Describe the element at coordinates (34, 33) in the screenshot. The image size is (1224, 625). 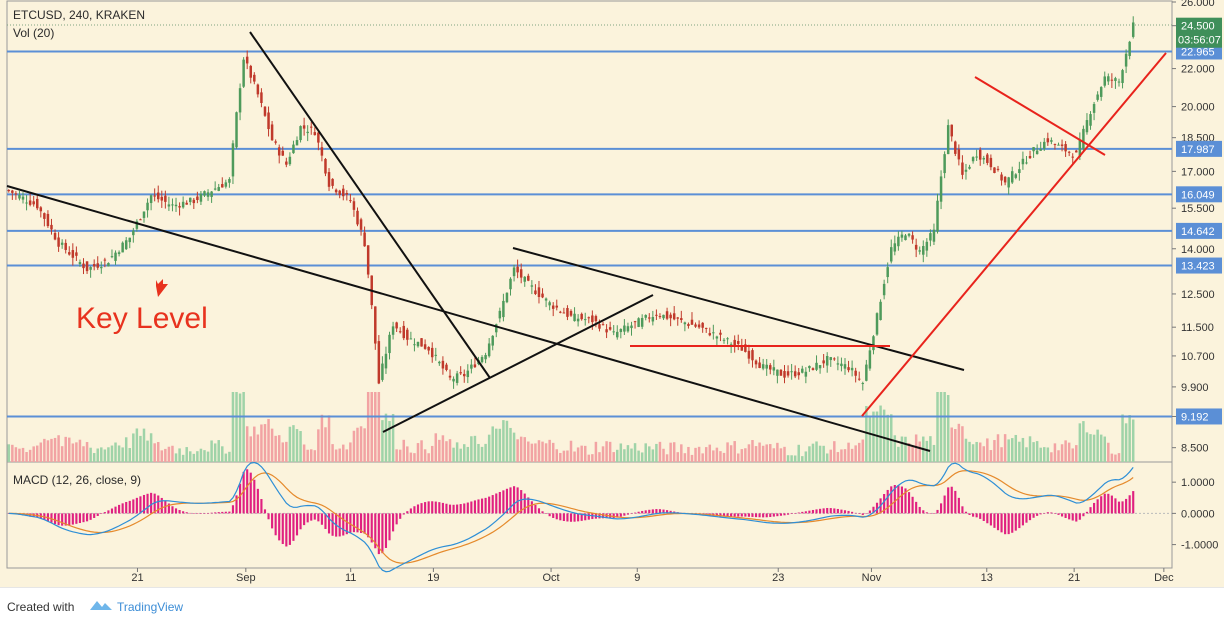
I see `volume-label: Vol (20)` at that location.